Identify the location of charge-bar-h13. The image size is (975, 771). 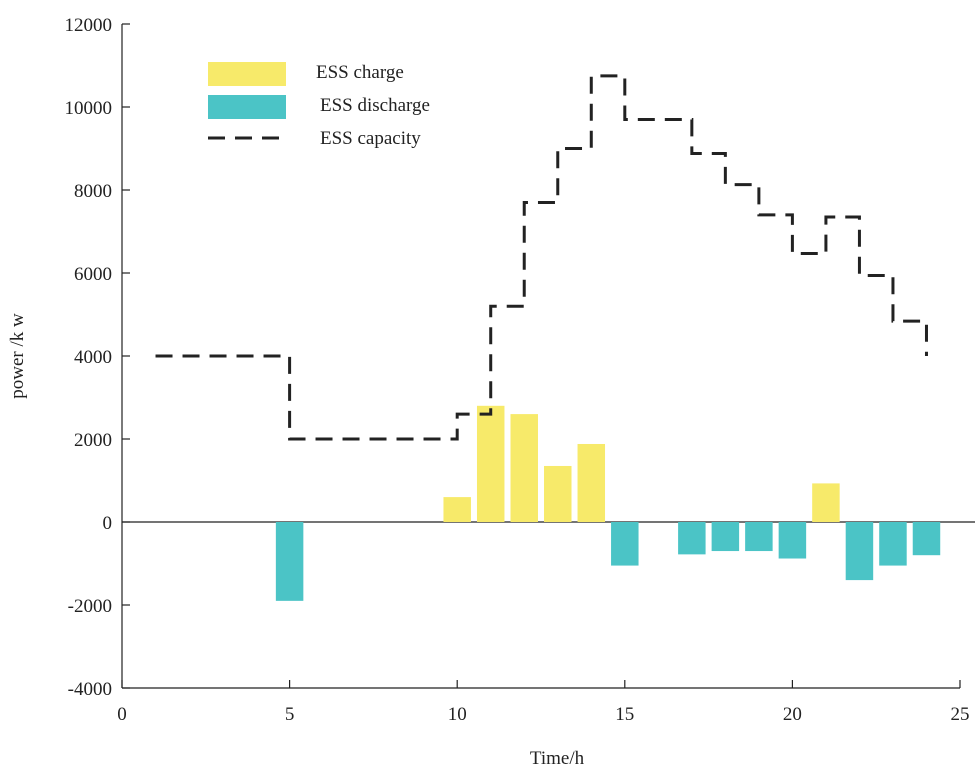
(558, 493).